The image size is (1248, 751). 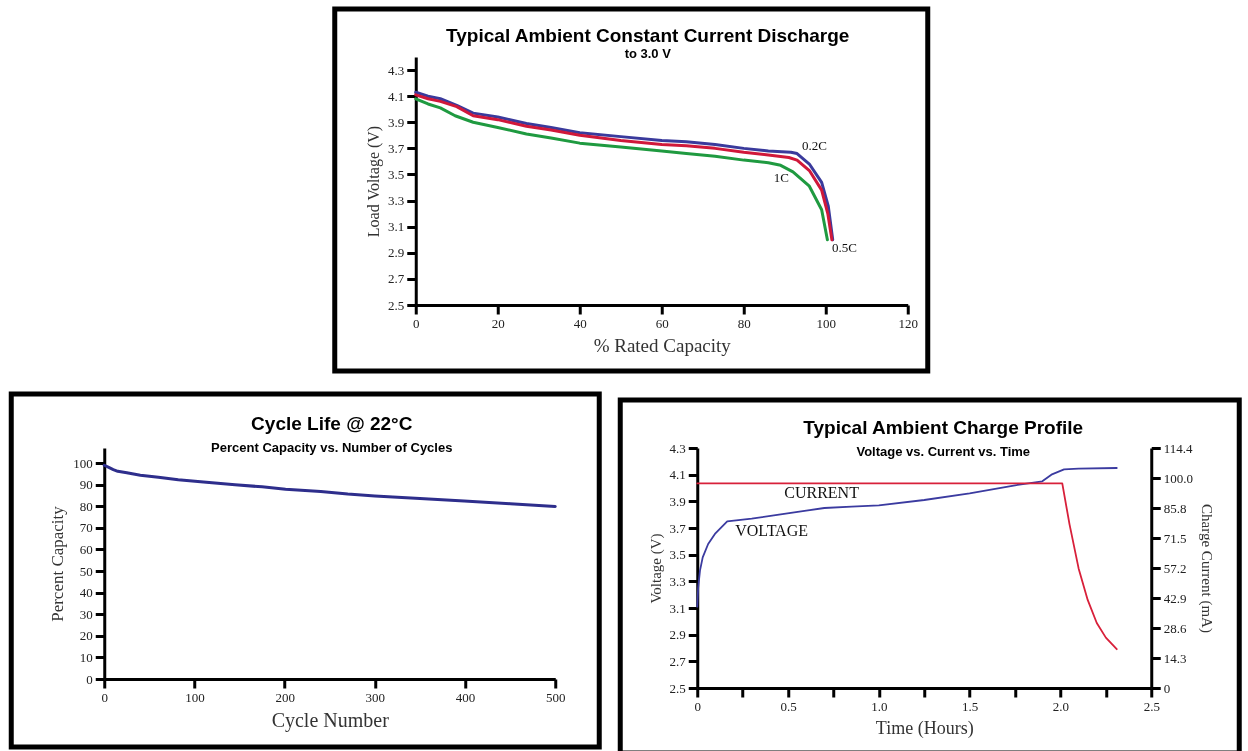 I want to click on series-label: 0.2C, so click(x=814, y=145).